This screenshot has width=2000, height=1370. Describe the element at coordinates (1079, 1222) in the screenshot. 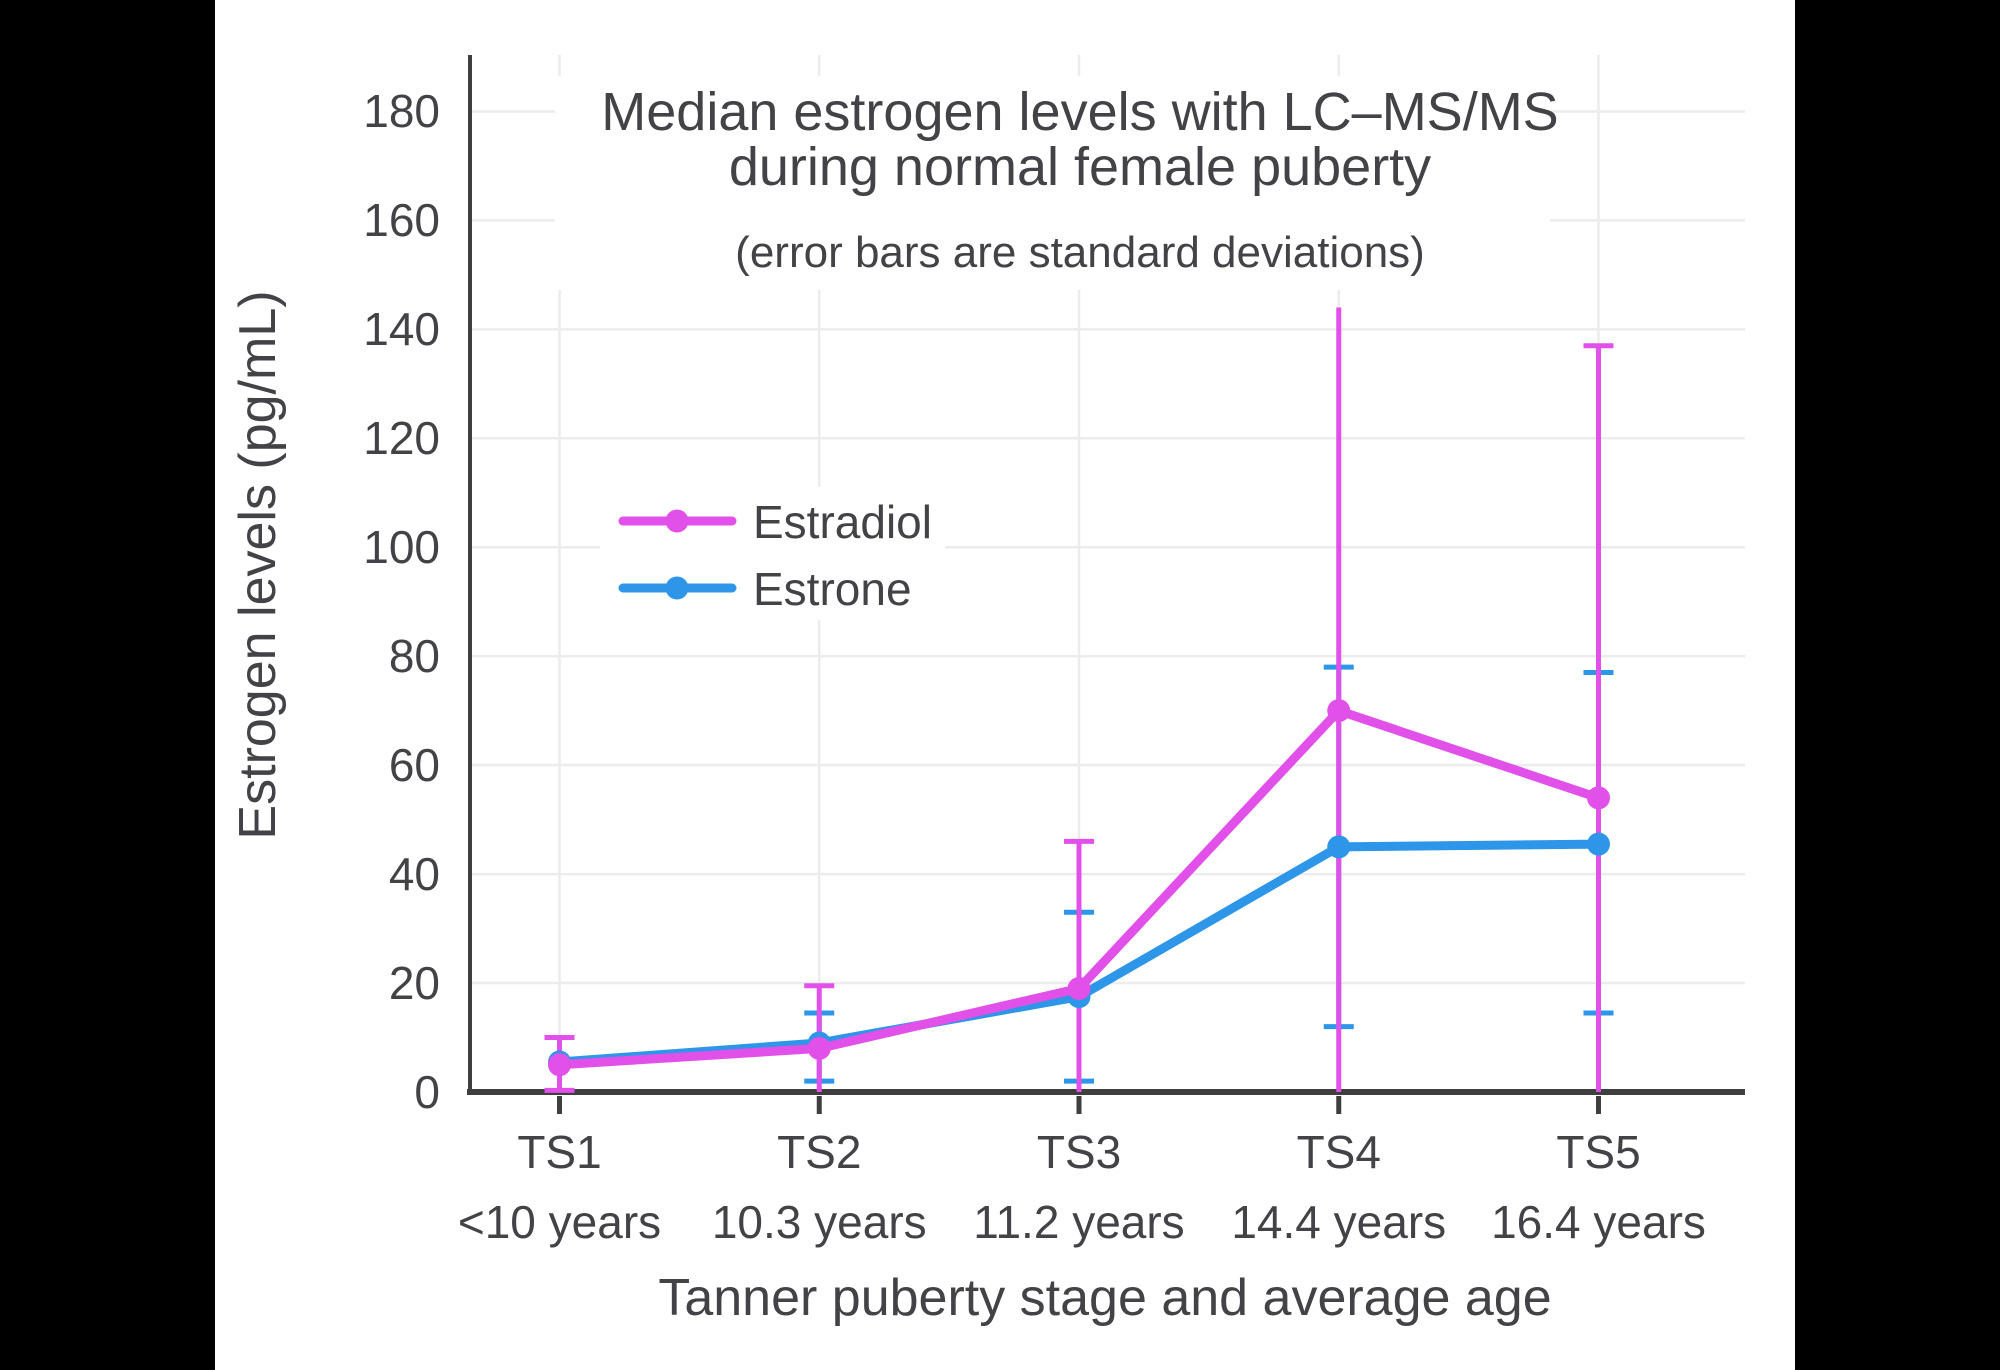

I see `x-age-label-TS3: 11.2 years` at that location.